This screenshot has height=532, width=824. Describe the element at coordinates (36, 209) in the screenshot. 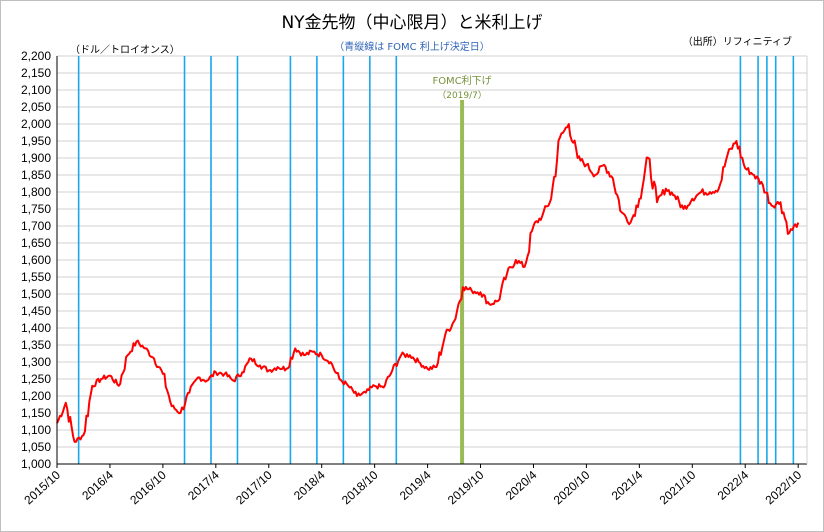

I see `y-tick-label: 1,750` at that location.